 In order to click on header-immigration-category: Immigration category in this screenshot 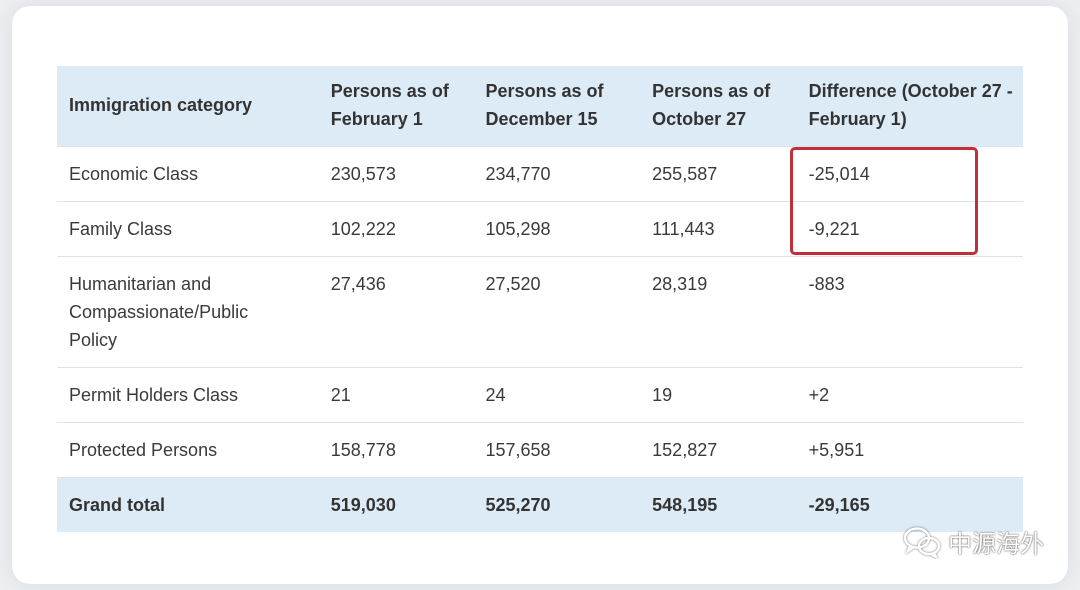, I will do `click(161, 105)`.